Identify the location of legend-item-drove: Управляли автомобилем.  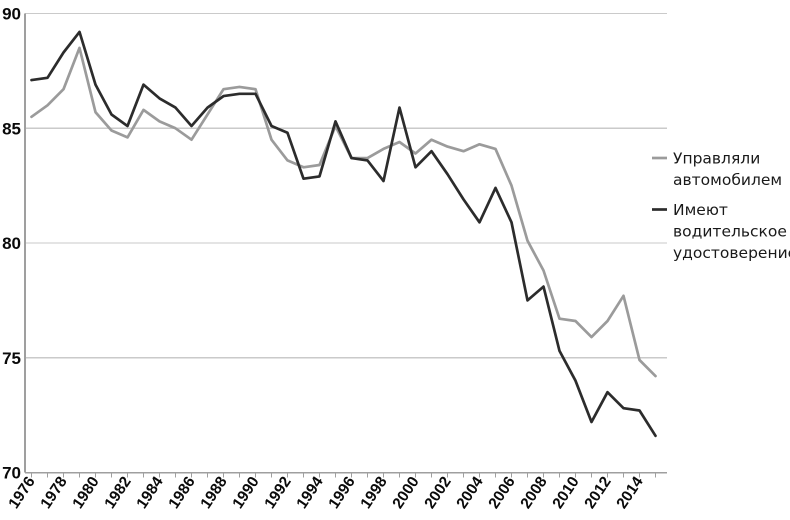
(717, 170).